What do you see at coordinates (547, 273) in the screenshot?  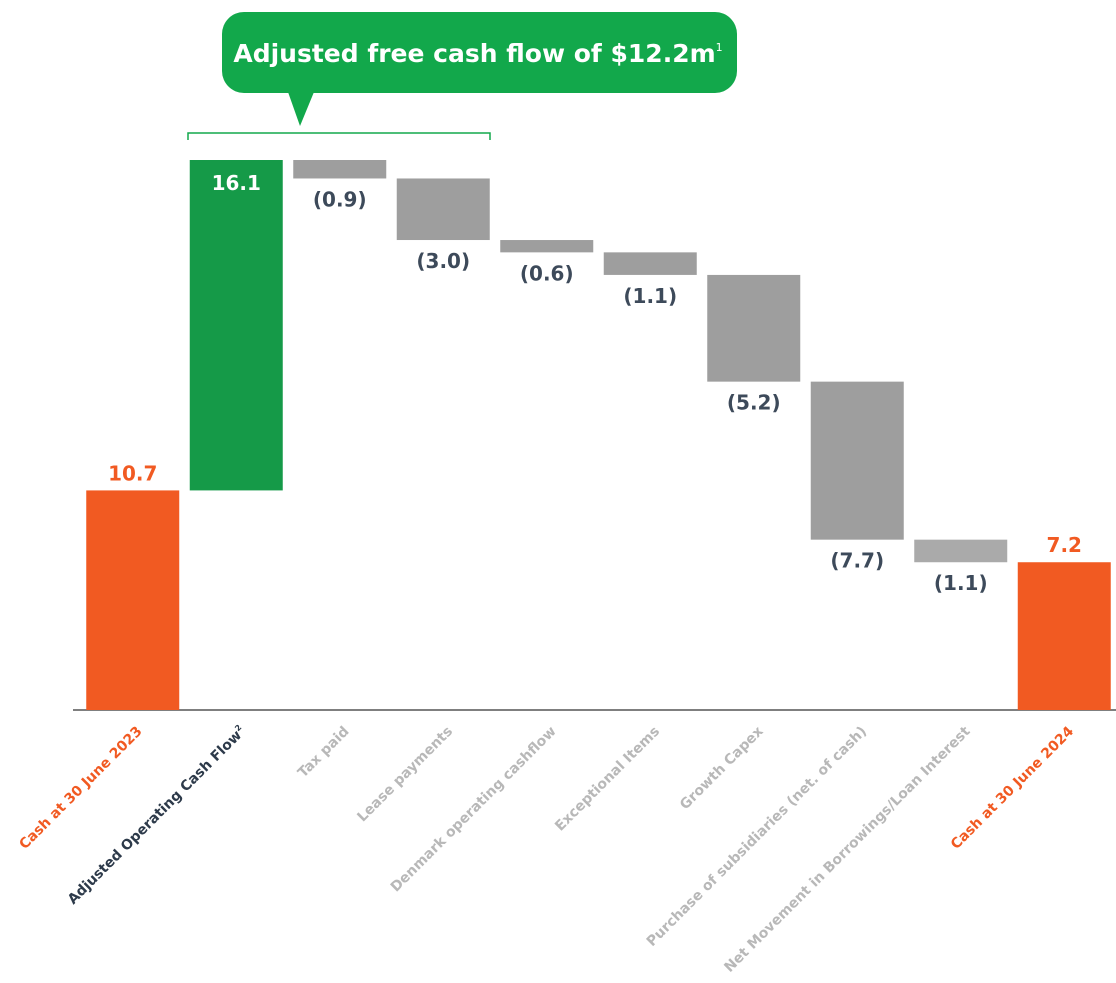 I see `value-label: (0.6)` at bounding box center [547, 273].